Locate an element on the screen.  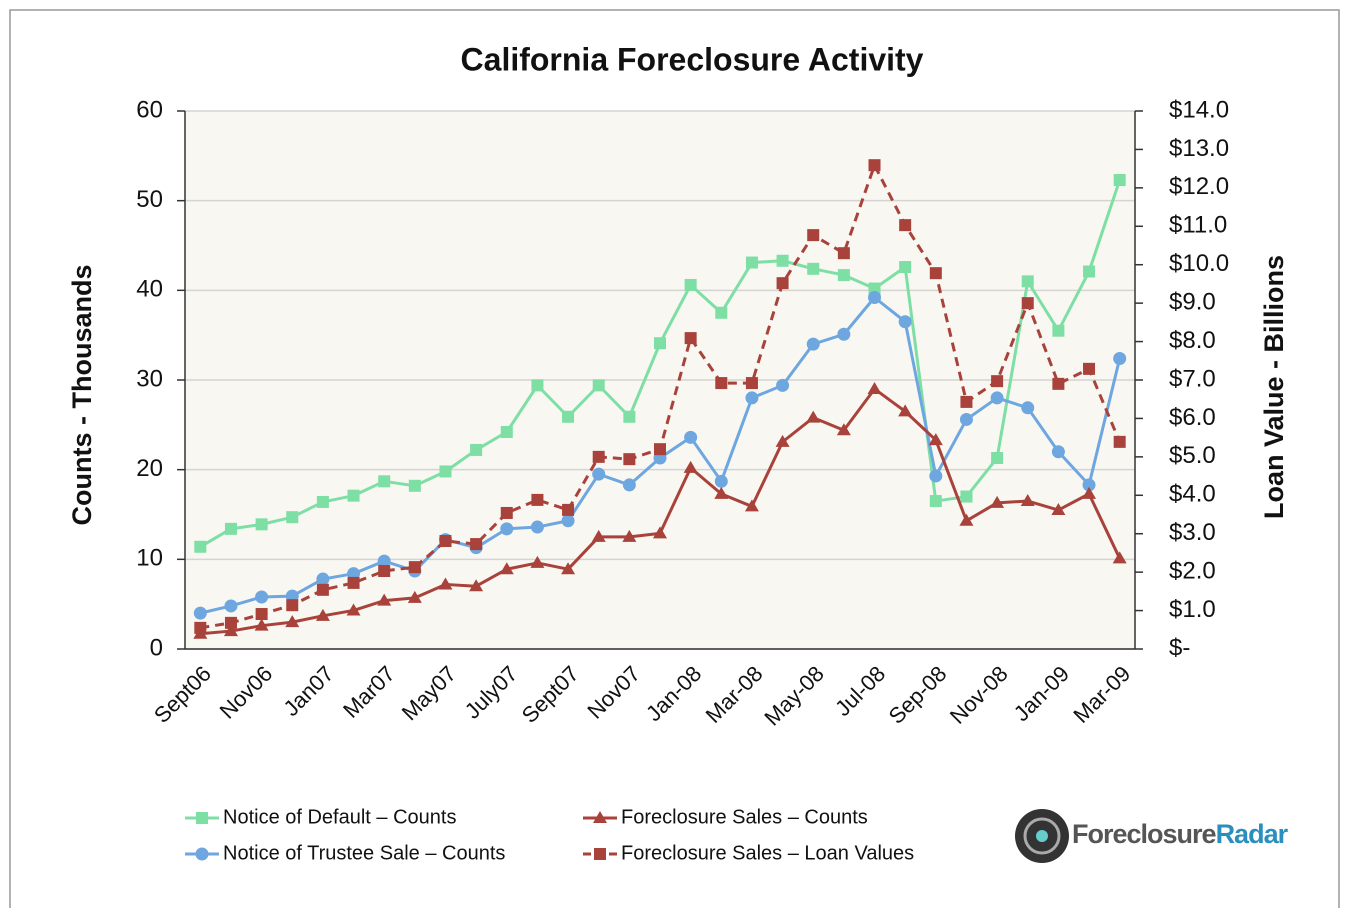
y2-tick-label: $6.0 is located at coordinates (1192, 417).